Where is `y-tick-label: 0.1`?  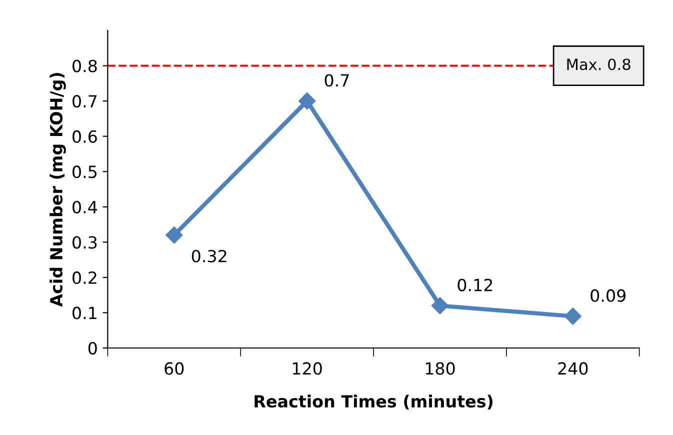 y-tick-label: 0.1 is located at coordinates (84, 313).